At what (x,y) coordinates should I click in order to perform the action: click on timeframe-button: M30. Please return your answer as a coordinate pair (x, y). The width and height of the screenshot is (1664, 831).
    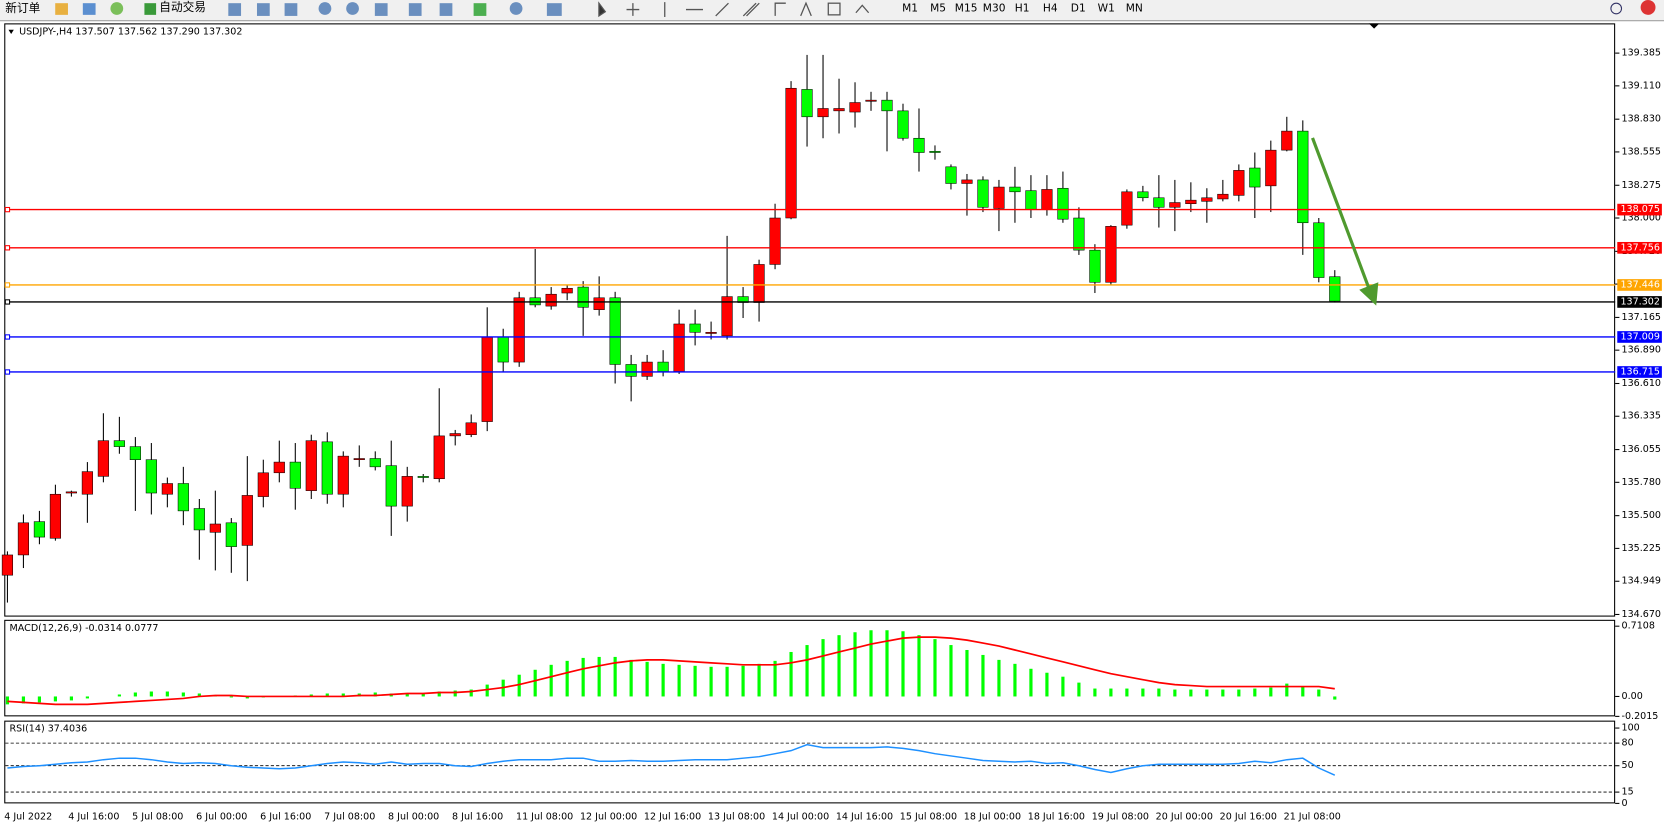
    Looking at the image, I should click on (994, 7).